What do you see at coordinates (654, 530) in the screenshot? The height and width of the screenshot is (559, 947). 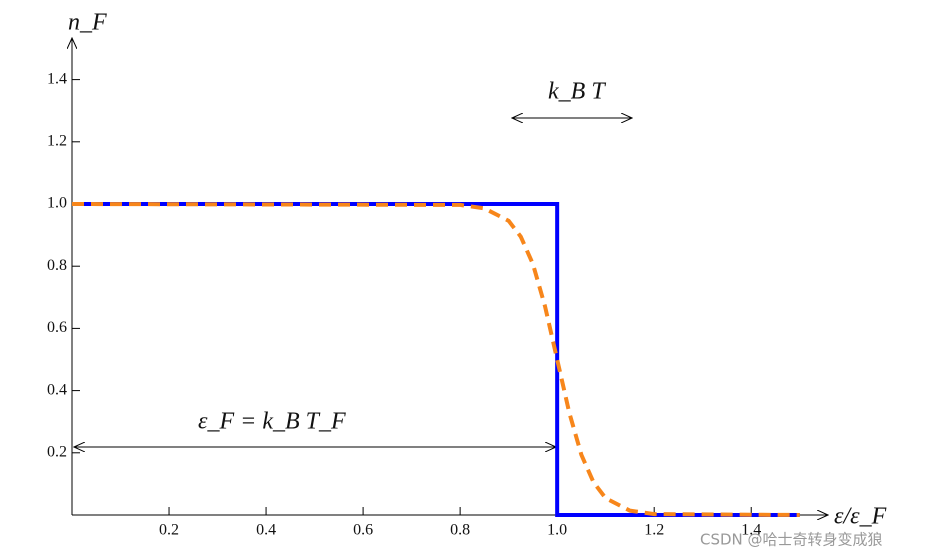 I see `x-tick-label: 1.2` at bounding box center [654, 530].